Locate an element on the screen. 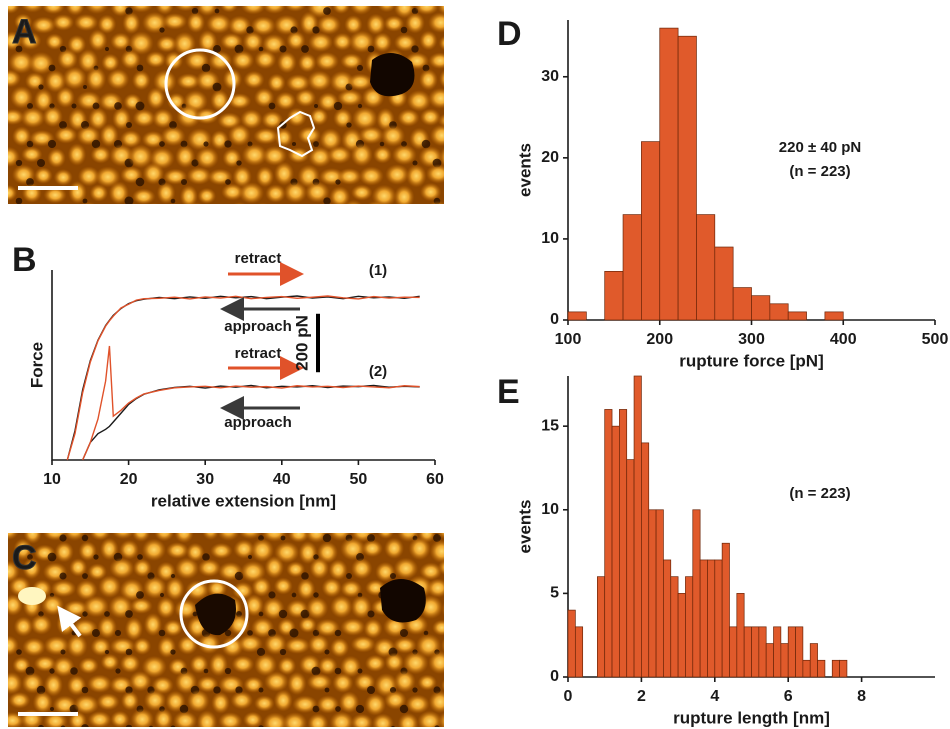  x-axis-label: rupture length [nm] is located at coordinates (751, 717).